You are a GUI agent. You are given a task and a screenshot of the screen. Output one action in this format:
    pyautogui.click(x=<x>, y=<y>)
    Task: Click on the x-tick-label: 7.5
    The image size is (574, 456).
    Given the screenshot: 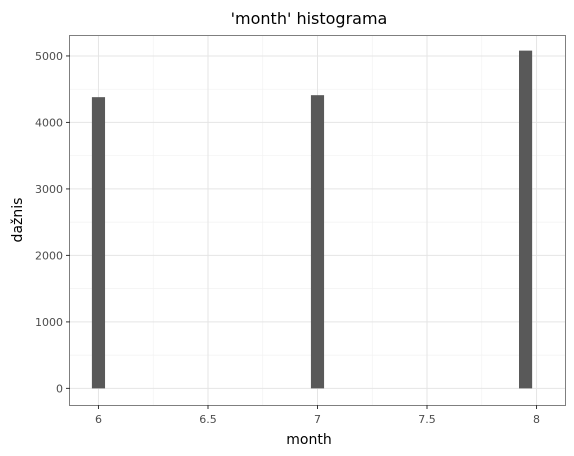 What is the action you would take?
    pyautogui.click(x=427, y=419)
    